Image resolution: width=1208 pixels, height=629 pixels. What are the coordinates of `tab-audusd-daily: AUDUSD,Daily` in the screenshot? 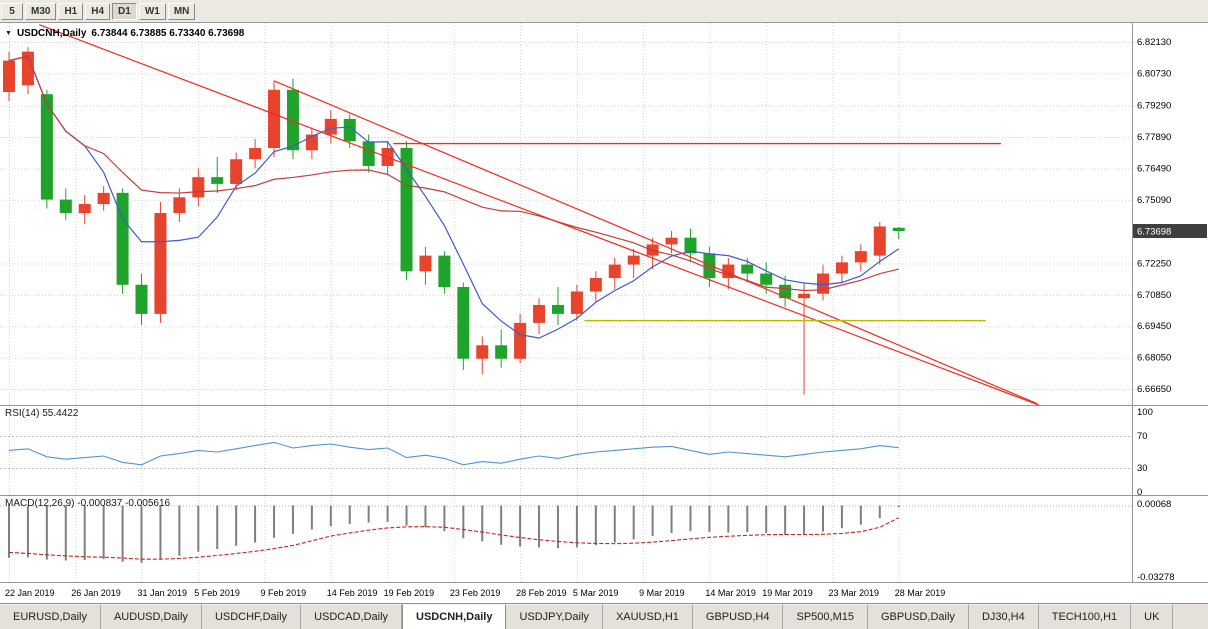 It's located at (151, 616).